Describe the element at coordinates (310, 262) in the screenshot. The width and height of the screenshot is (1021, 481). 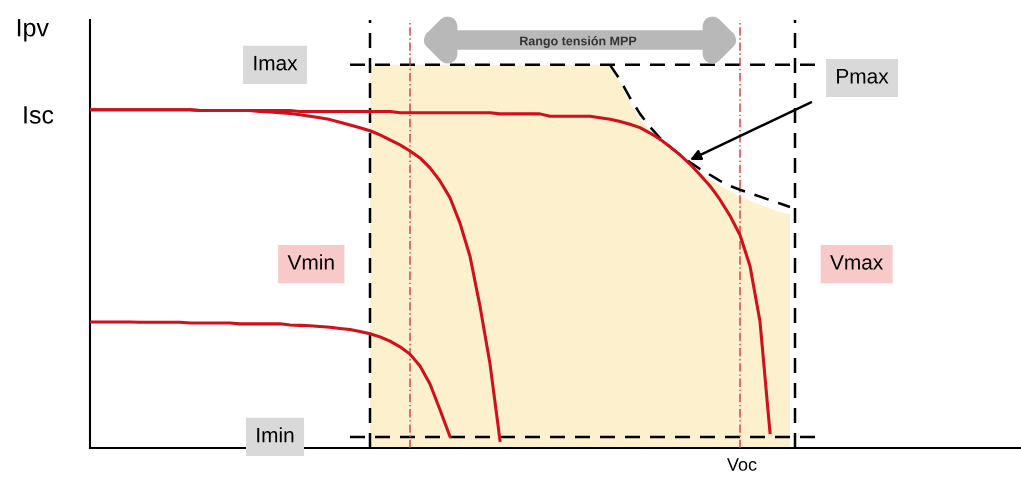
I see `annotation: Vmin` at that location.